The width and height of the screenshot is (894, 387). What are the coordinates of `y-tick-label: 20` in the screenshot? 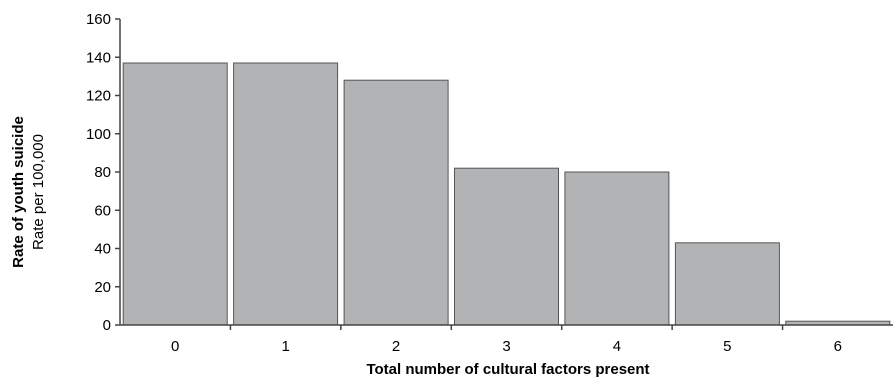 It's located at (102, 287).